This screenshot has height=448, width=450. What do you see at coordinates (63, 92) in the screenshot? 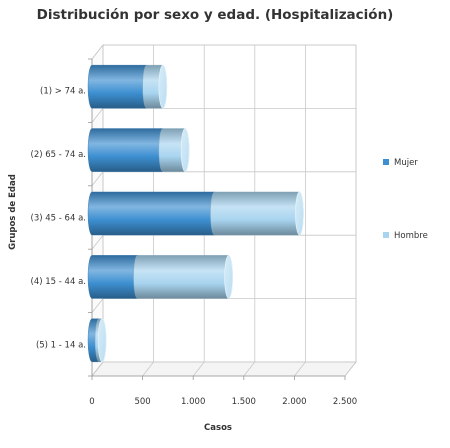
I see `y-category-label-1-74-a: (1) > 74 a.` at bounding box center [63, 92].